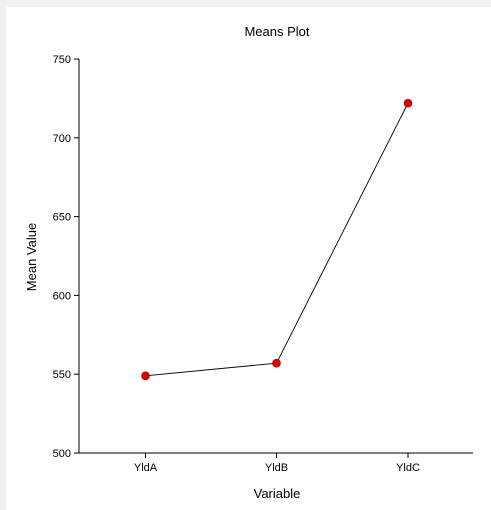  Describe the element at coordinates (277, 493) in the screenshot. I see `x-axis-label: Variable` at that location.